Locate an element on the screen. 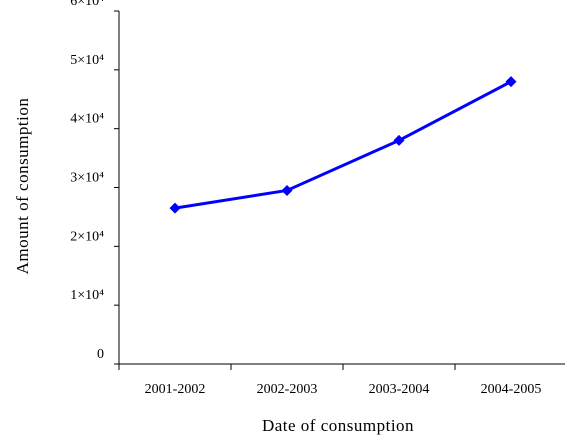  y-tick-label: 3×10⁴ is located at coordinates (87, 178).